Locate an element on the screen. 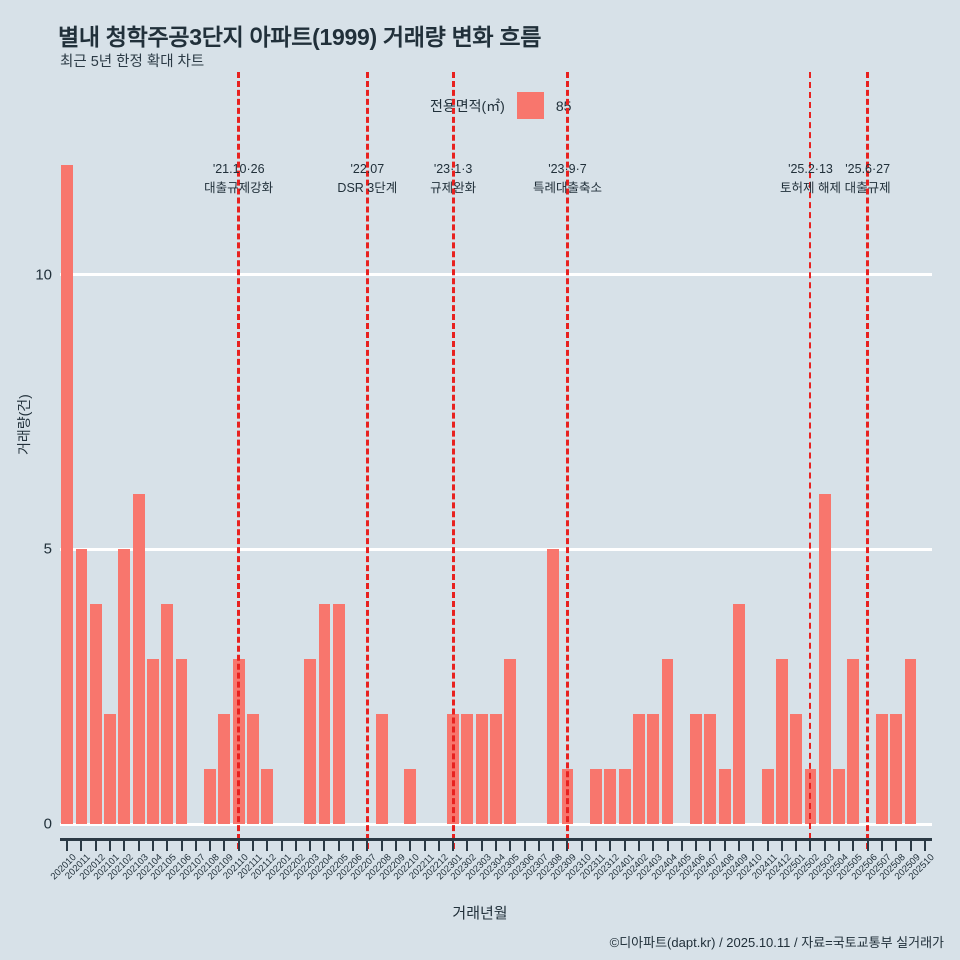 The image size is (960, 960). event-line-DSR 3단계 is located at coordinates (367, 460).